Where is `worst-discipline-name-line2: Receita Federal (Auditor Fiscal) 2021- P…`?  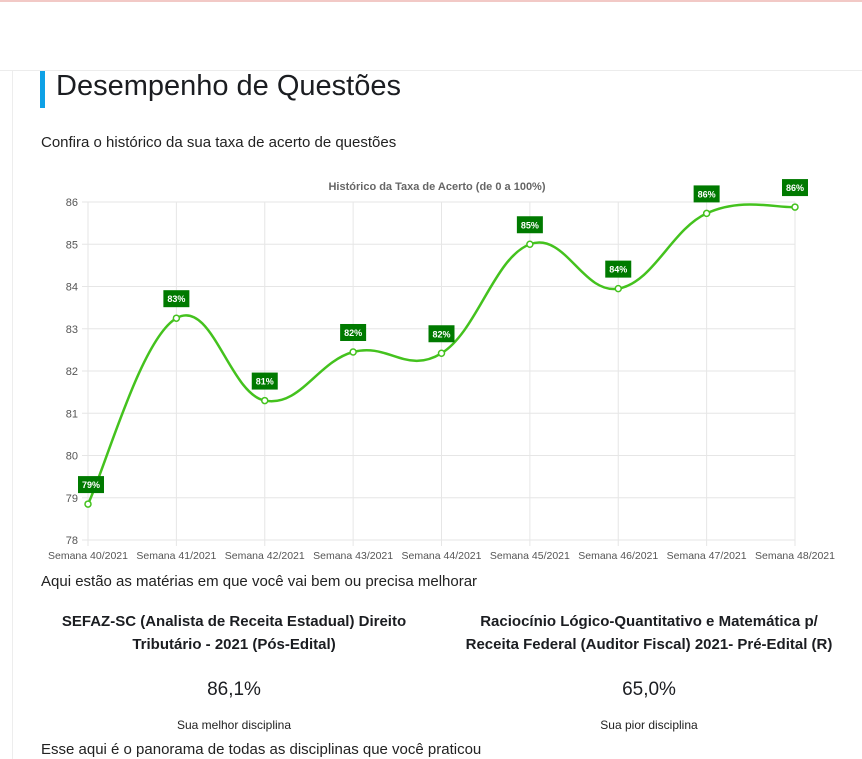 worst-discipline-name-line2: Receita Federal (Auditor Fiscal) 2021- P… is located at coordinates (649, 644).